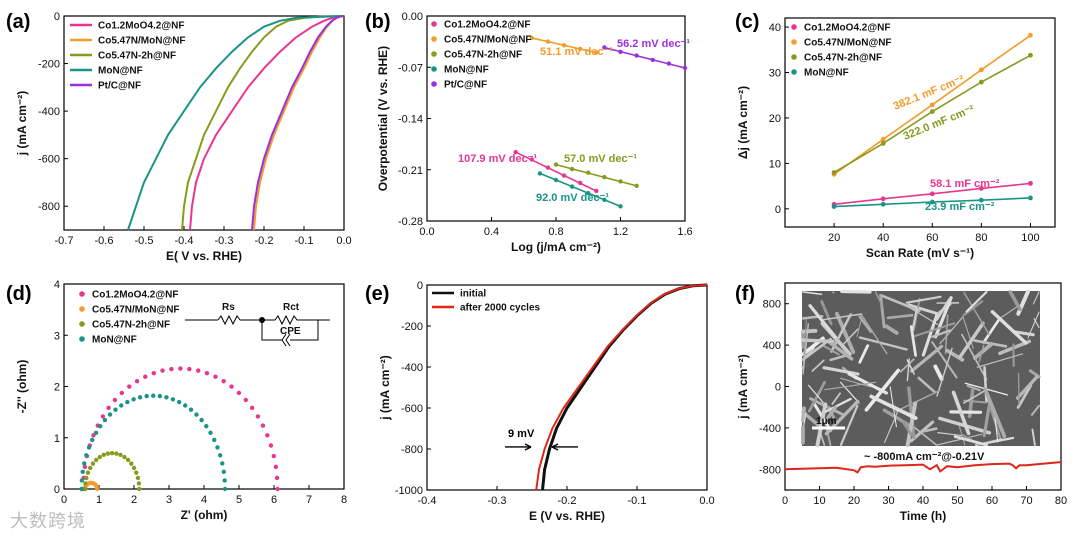 The height and width of the screenshot is (539, 1080). I want to click on x-tick-label: 1, so click(99, 500).